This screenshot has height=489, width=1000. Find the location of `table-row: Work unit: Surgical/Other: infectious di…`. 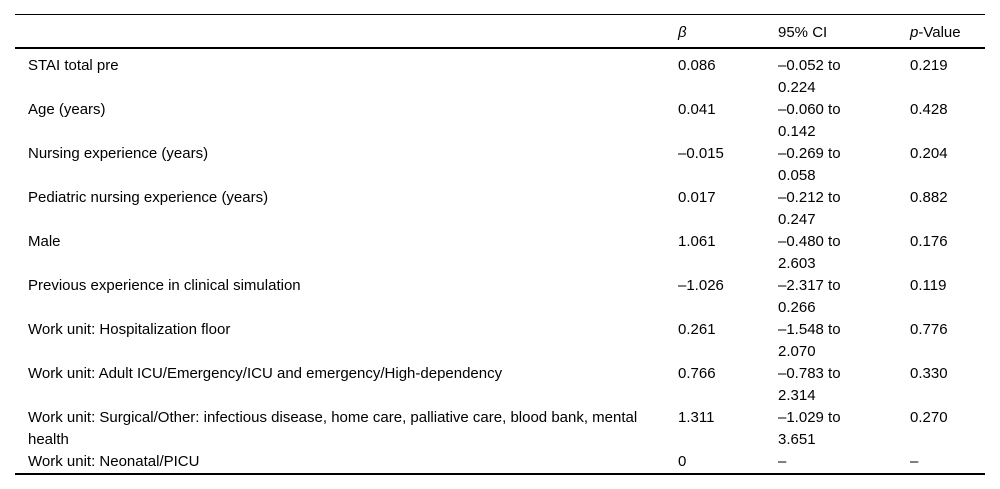

table-row: Work unit: Surgical/Other: infectious di… is located at coordinates (500, 429).